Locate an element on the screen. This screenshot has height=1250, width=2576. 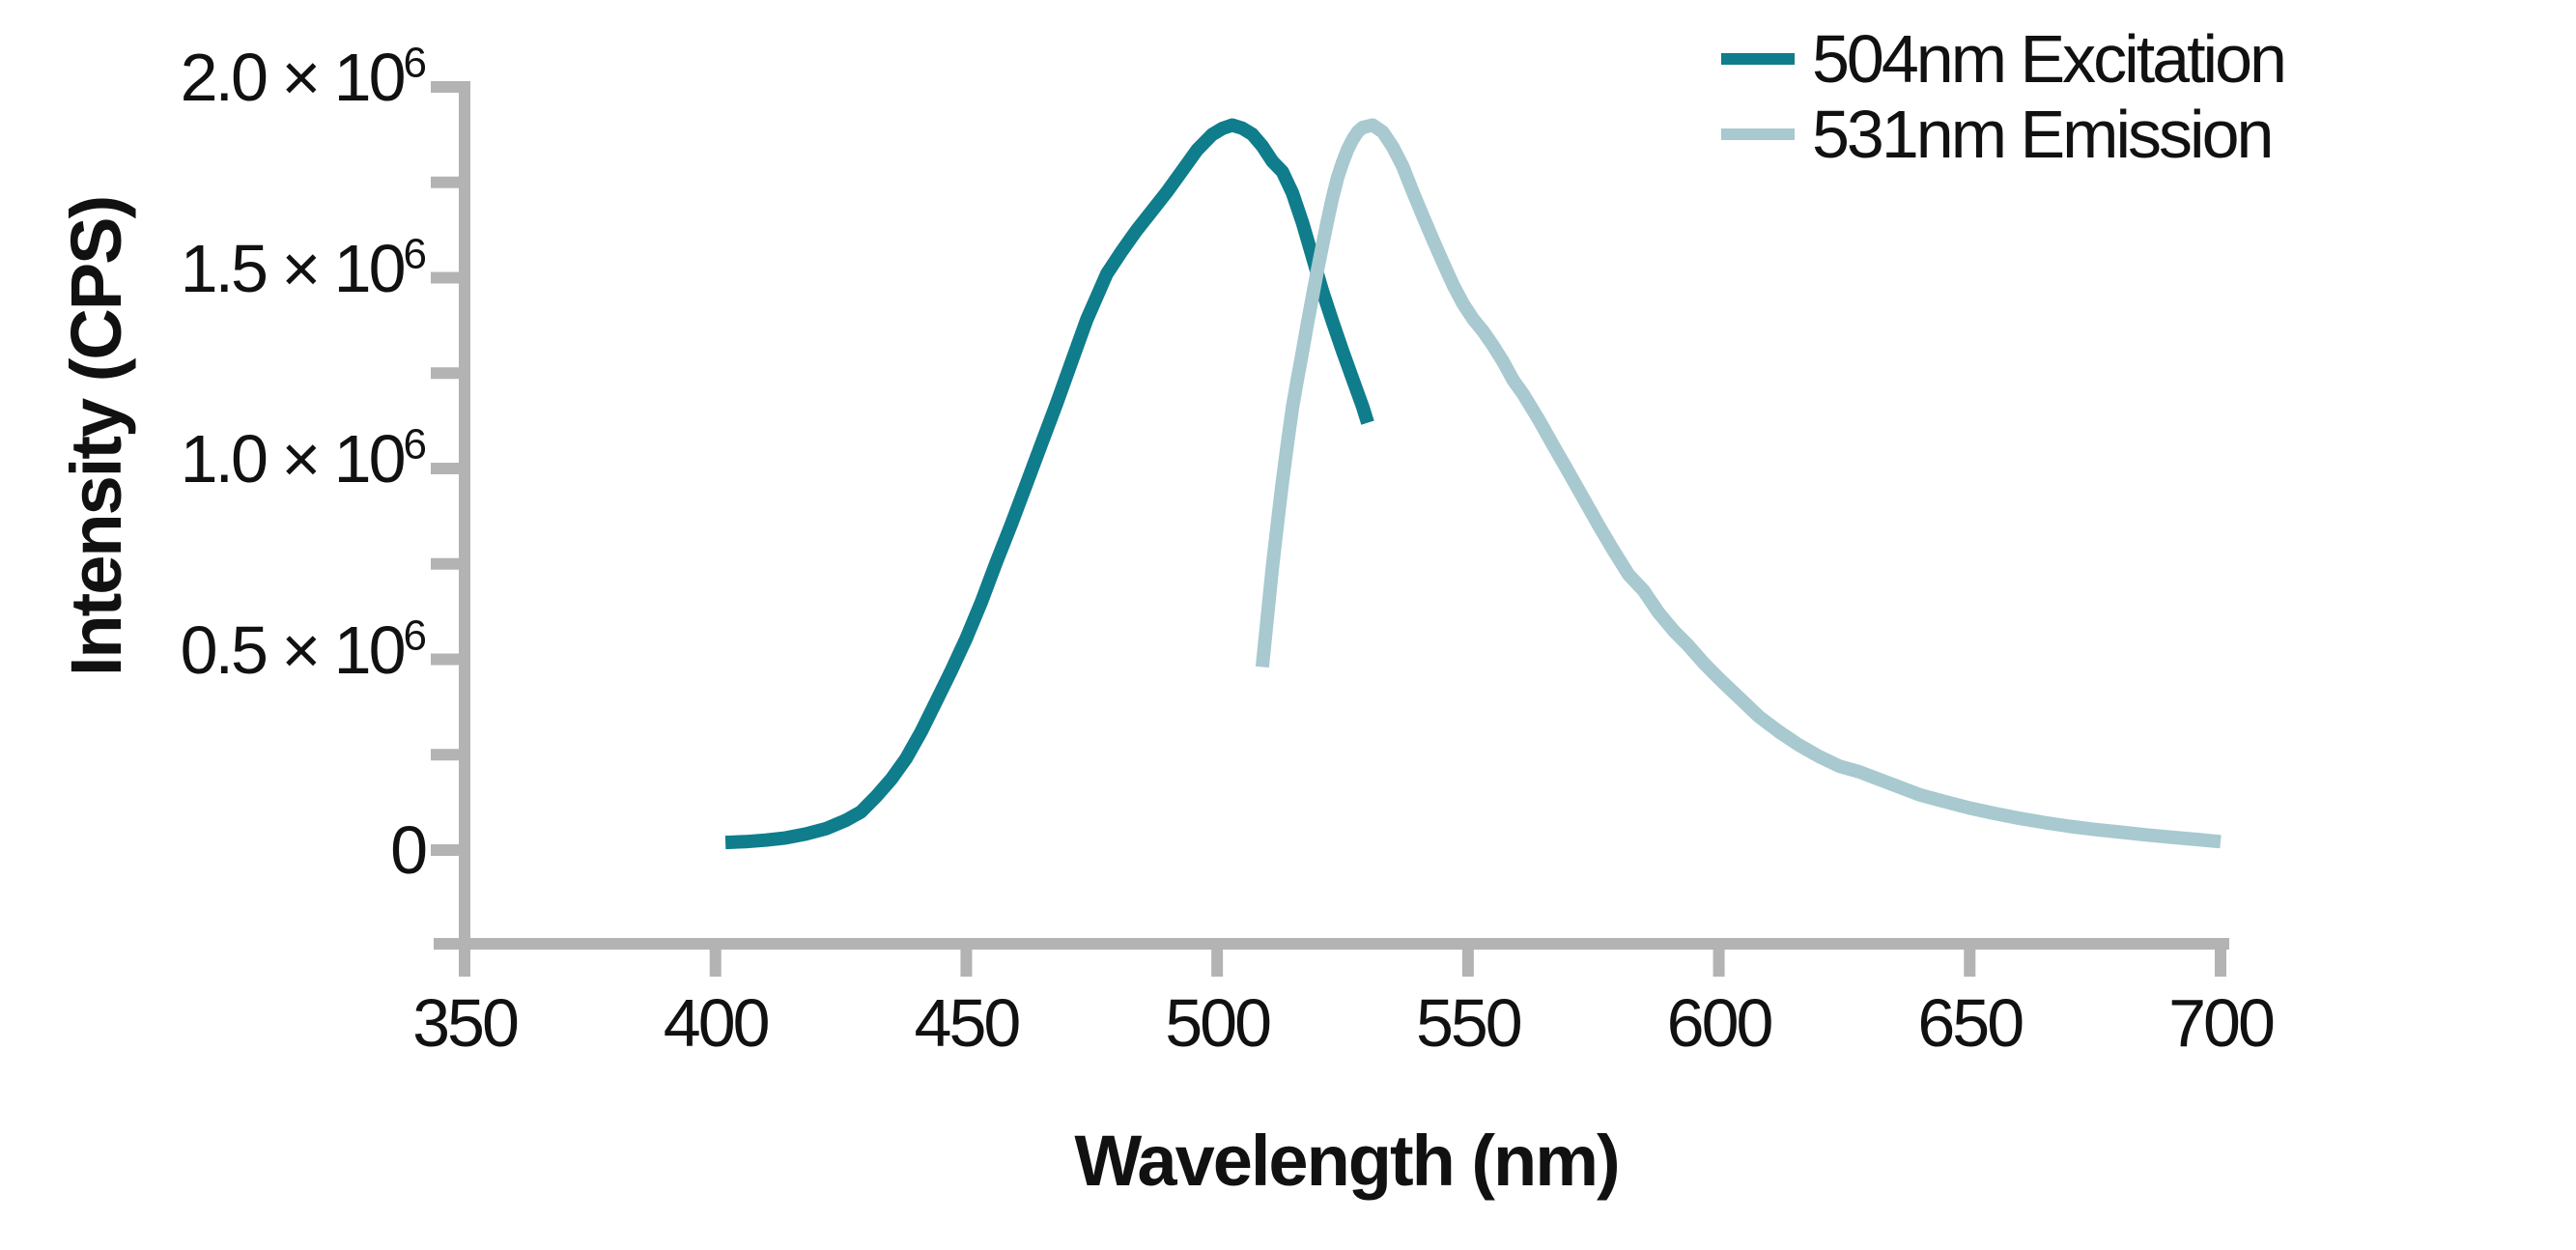
y-axis-spine is located at coordinates (464, 526).